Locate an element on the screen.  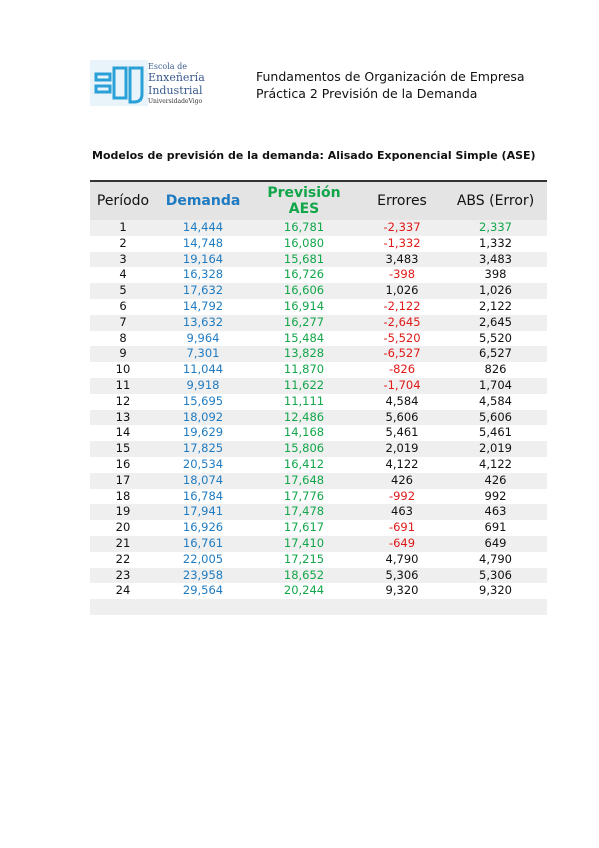
table-row: 3 19,164 15,681 3,483 3,483 is located at coordinates (318, 259).